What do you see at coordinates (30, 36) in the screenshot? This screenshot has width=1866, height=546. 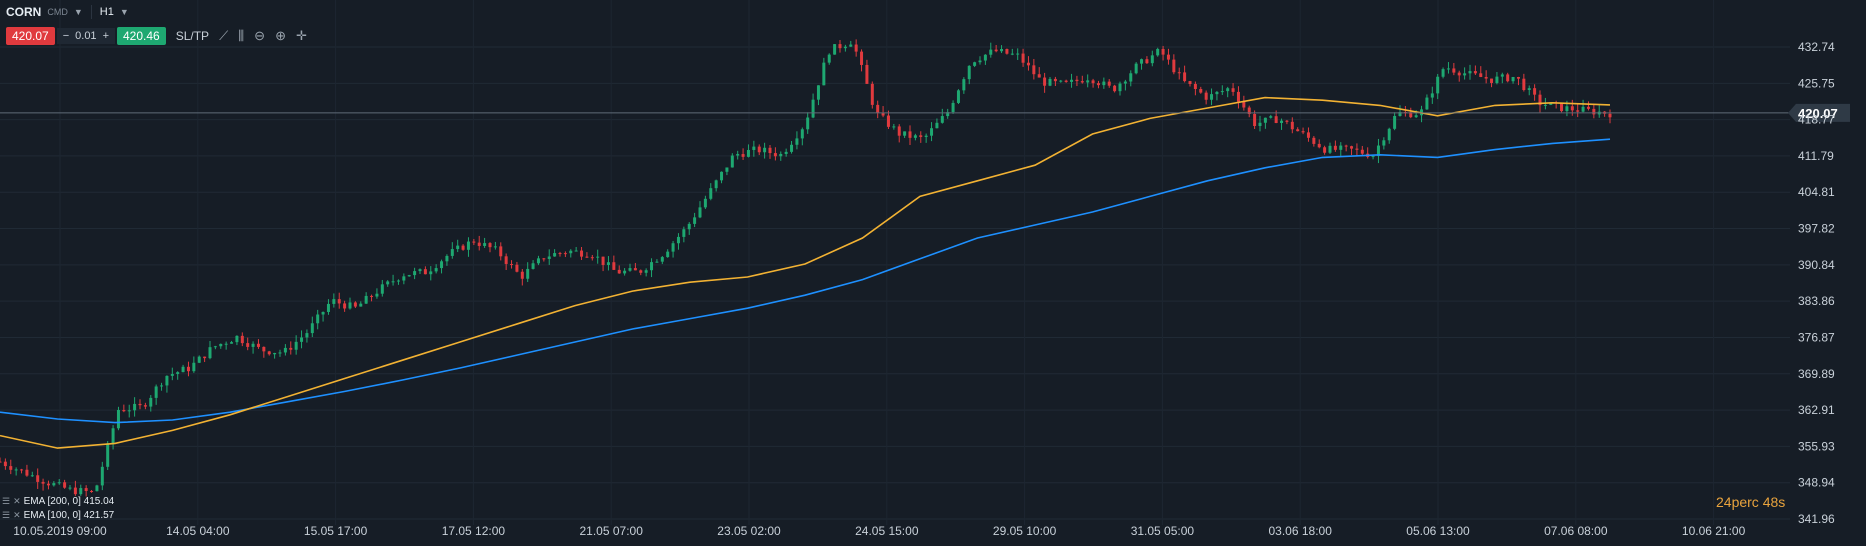 I see `sell-button: 420.07` at bounding box center [30, 36].